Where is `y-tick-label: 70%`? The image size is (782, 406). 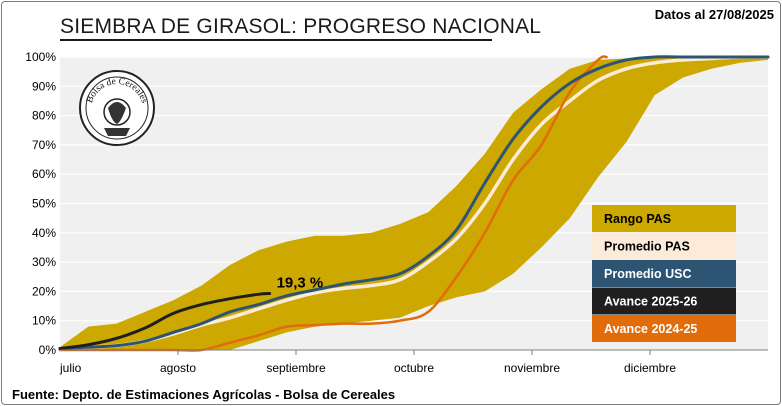
y-tick-label: 70% is located at coordinates (44, 145).